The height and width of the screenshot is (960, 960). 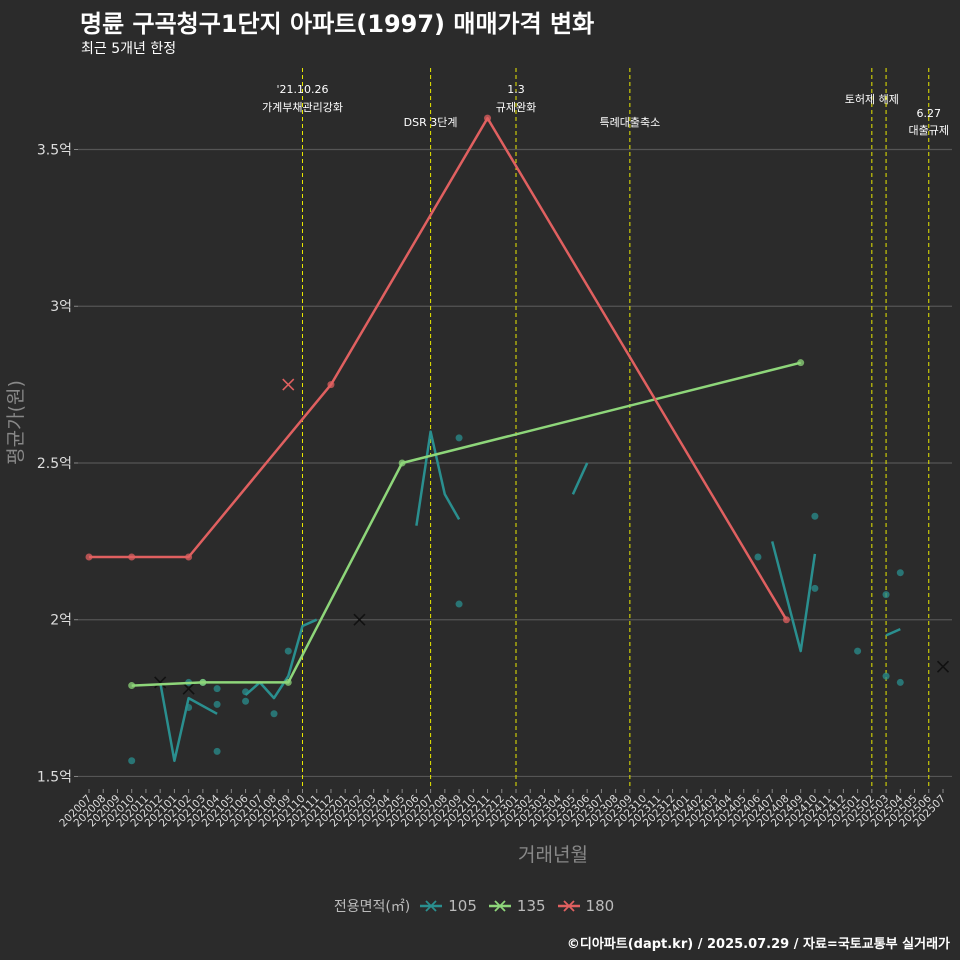 I want to click on y-tick-label: 3억, so click(x=61, y=307).